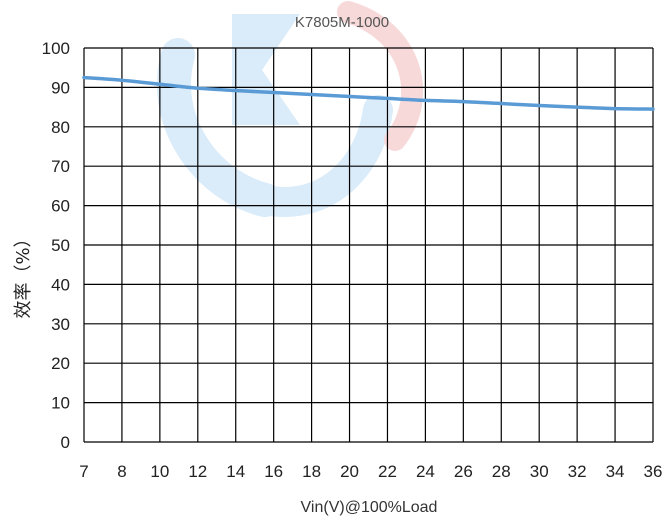  What do you see at coordinates (121, 471) in the screenshot?
I see `x-tick-label: 8` at bounding box center [121, 471].